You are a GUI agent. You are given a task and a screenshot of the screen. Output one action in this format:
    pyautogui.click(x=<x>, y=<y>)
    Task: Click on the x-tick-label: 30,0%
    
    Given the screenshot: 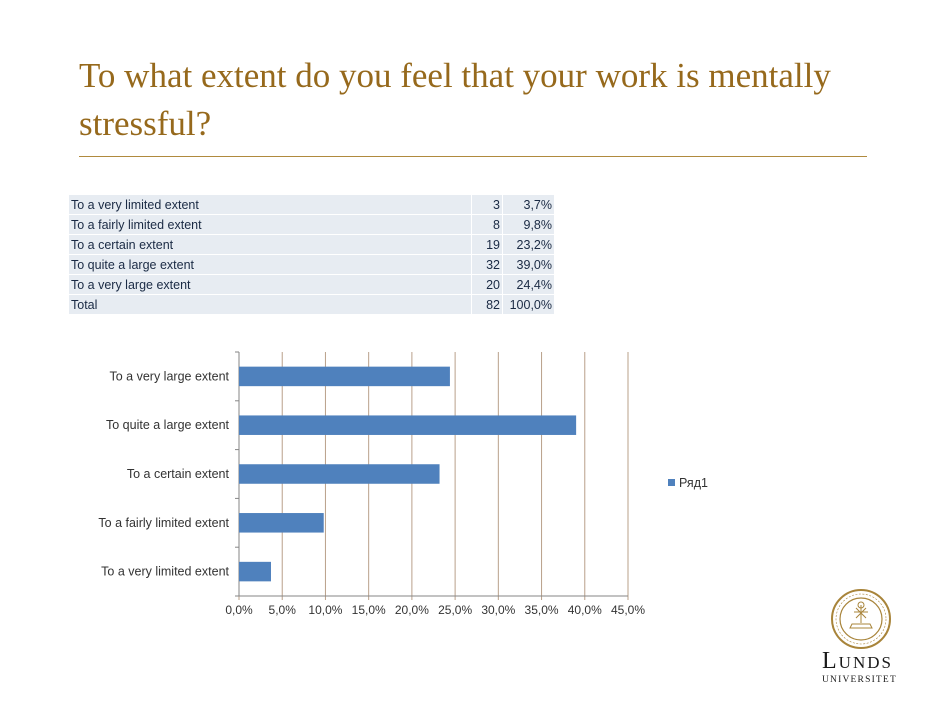 What is the action you would take?
    pyautogui.click(x=498, y=610)
    